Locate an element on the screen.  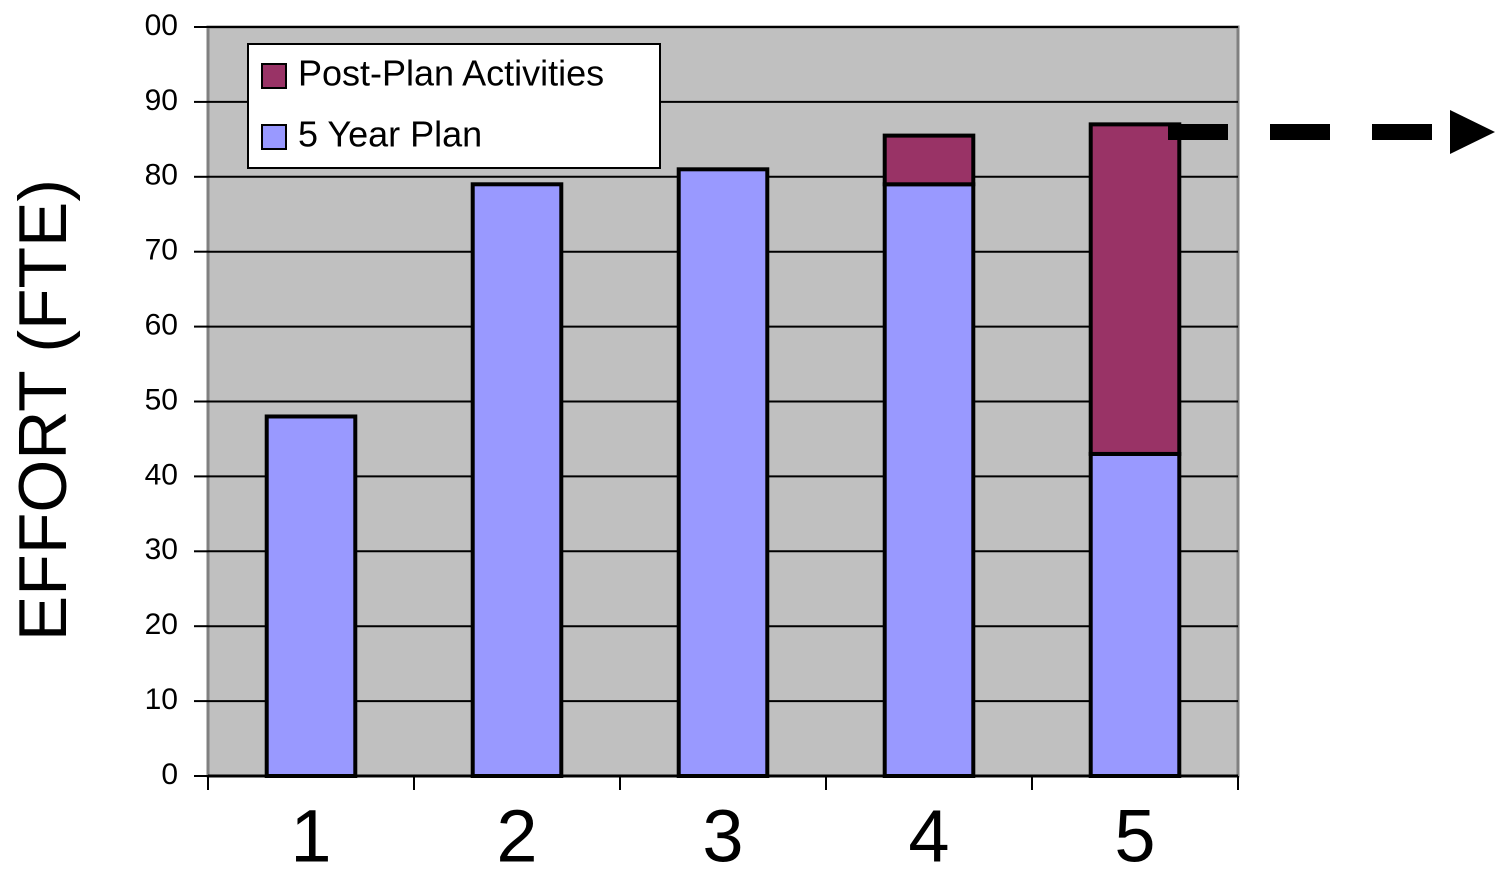
y-tick-label: 90 is located at coordinates (161, 100).